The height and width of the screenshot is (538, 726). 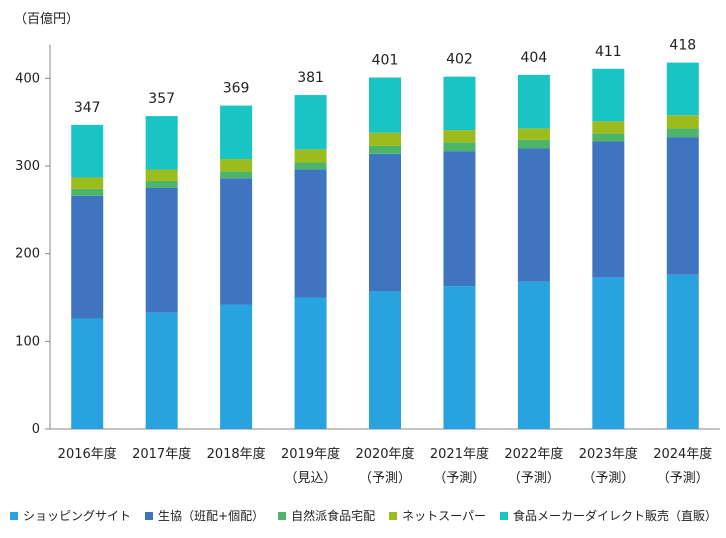 I want to click on legend-item: 自然派食品宅配, so click(x=326, y=515).